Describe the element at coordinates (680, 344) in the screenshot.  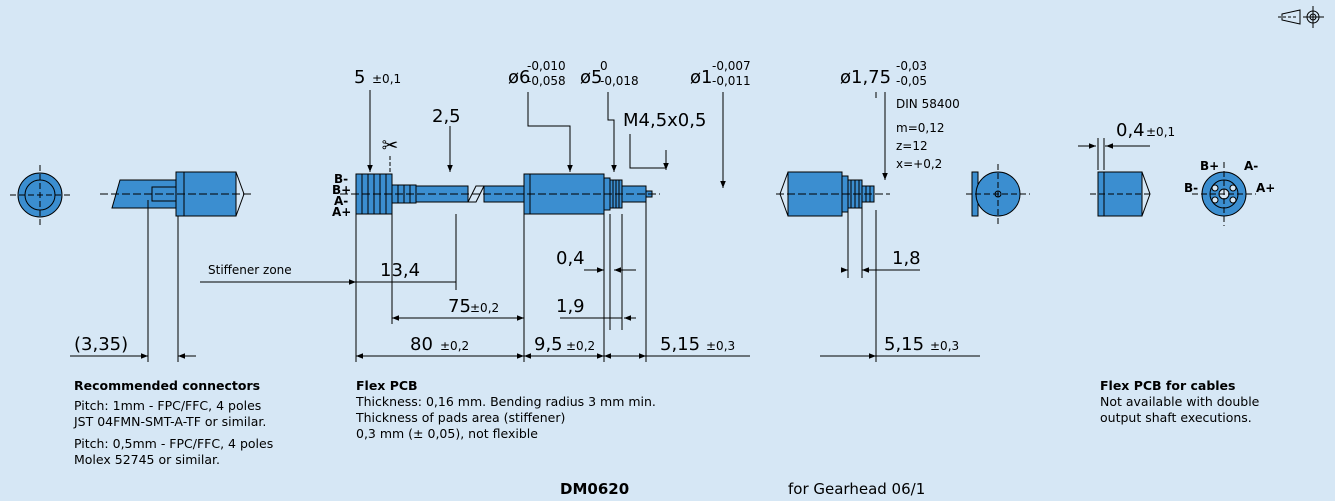
I see `dim-5-15: 5,15` at that location.